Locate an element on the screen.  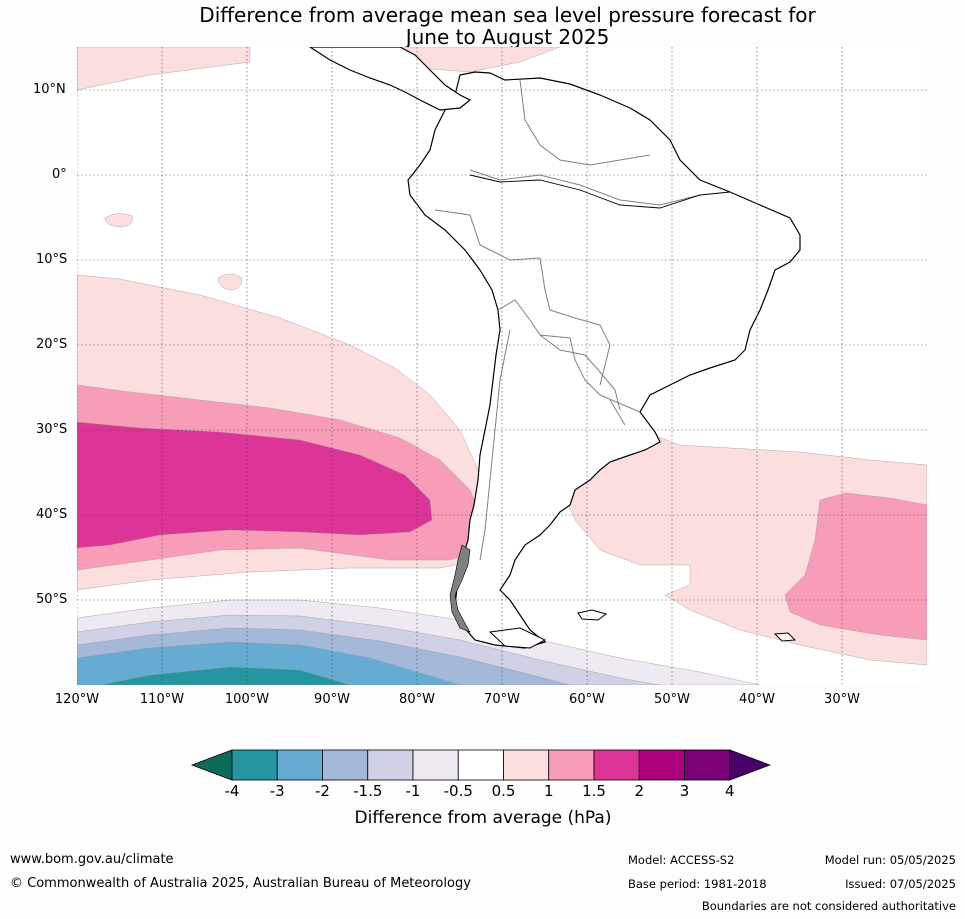
colorbar-tick-label: 4 is located at coordinates (729, 791).